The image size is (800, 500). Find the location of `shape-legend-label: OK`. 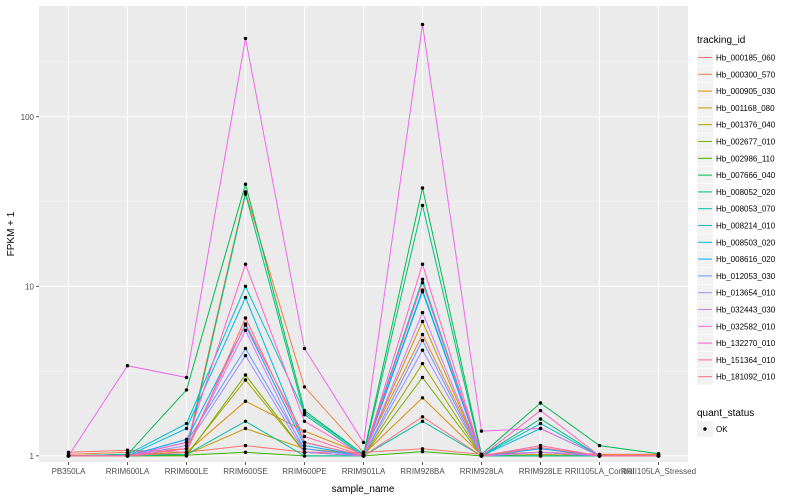

shape-legend-label: OK is located at coordinates (722, 429).